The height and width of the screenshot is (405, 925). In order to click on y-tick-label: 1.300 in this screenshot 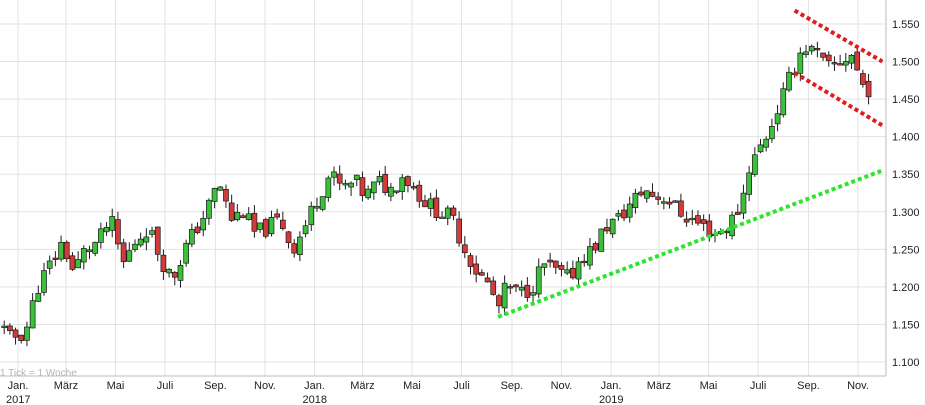, I will do `click(906, 213)`.